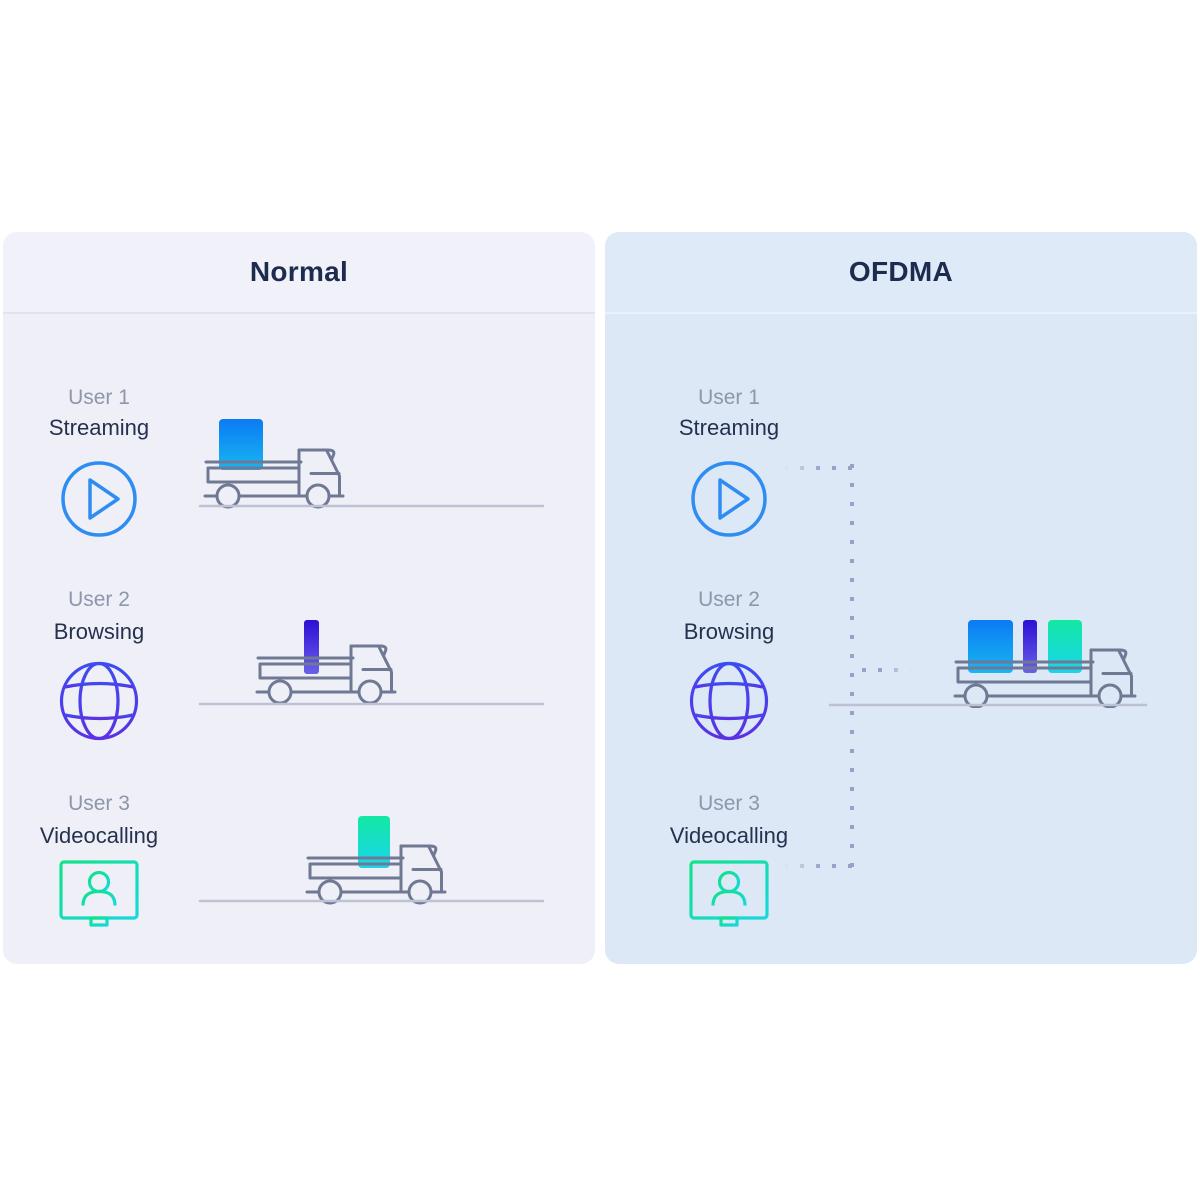 The height and width of the screenshot is (1200, 1200). What do you see at coordinates (818, 866) in the screenshot?
I see `dotted-connector-user3` at bounding box center [818, 866].